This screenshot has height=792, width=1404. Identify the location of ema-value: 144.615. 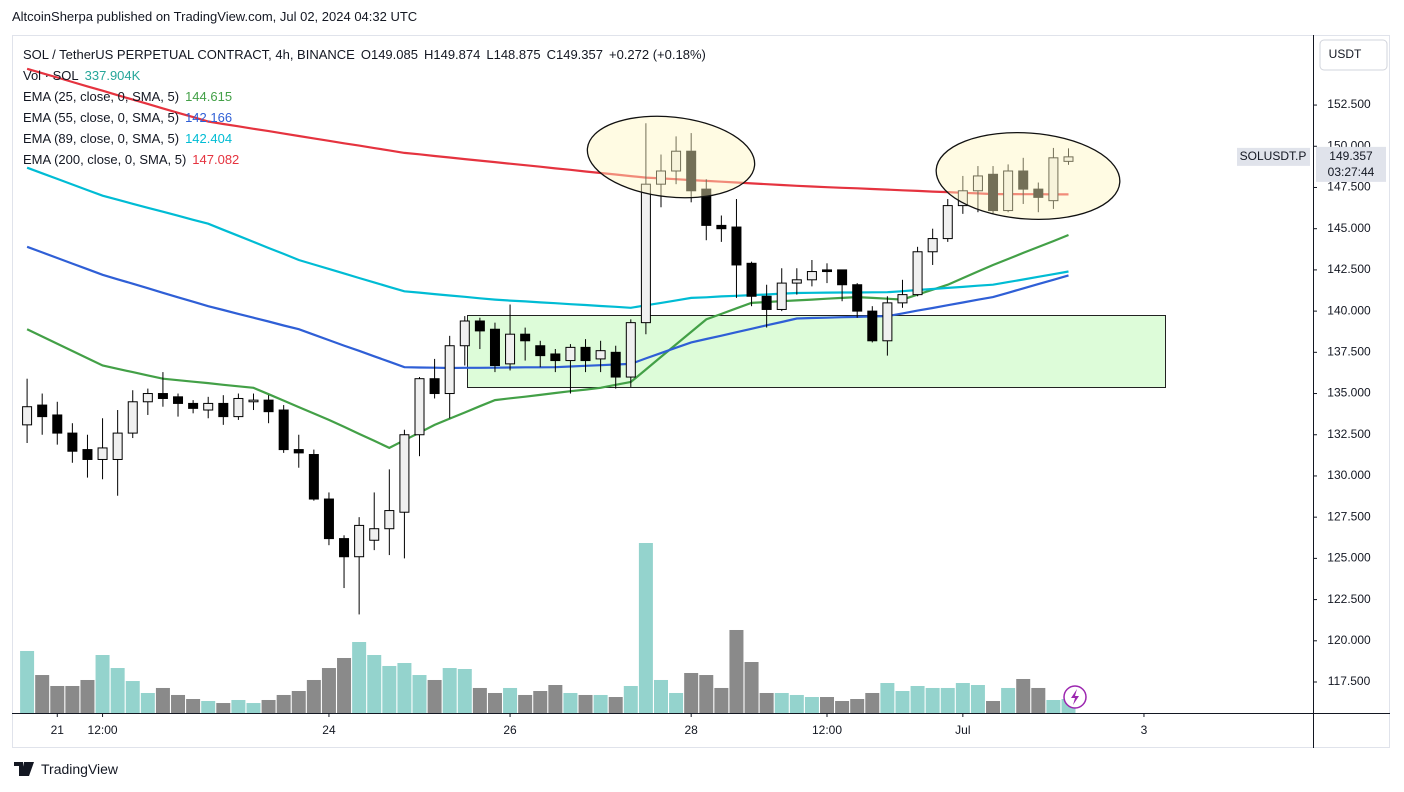
(209, 96).